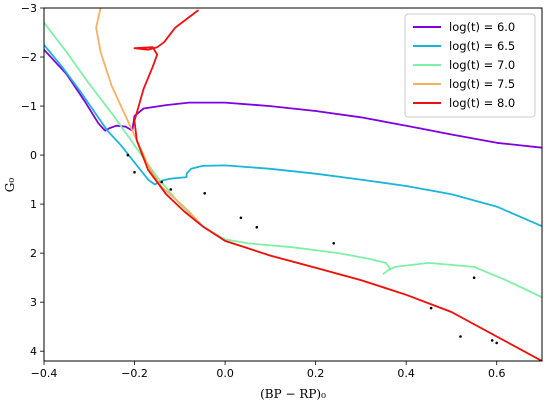  I want to click on y-tick-label-3: 0, so click(33, 155).